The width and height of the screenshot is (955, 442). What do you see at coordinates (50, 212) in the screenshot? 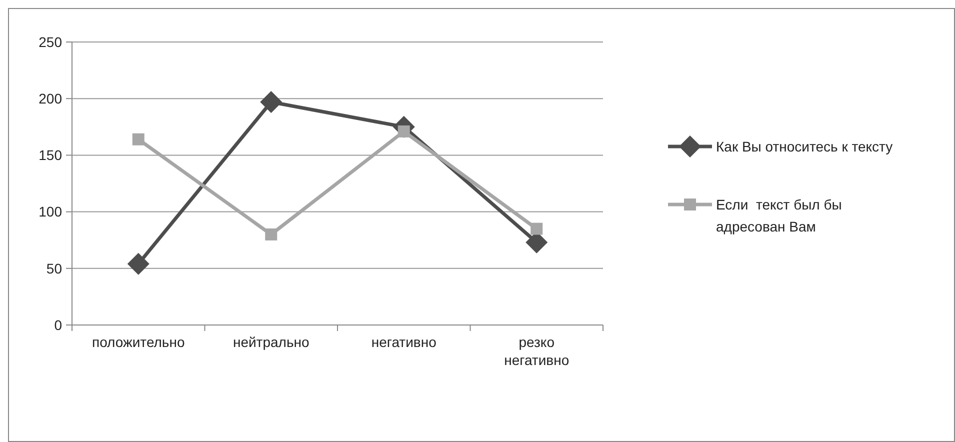
I see `y-tick-label: 100` at bounding box center [50, 212].